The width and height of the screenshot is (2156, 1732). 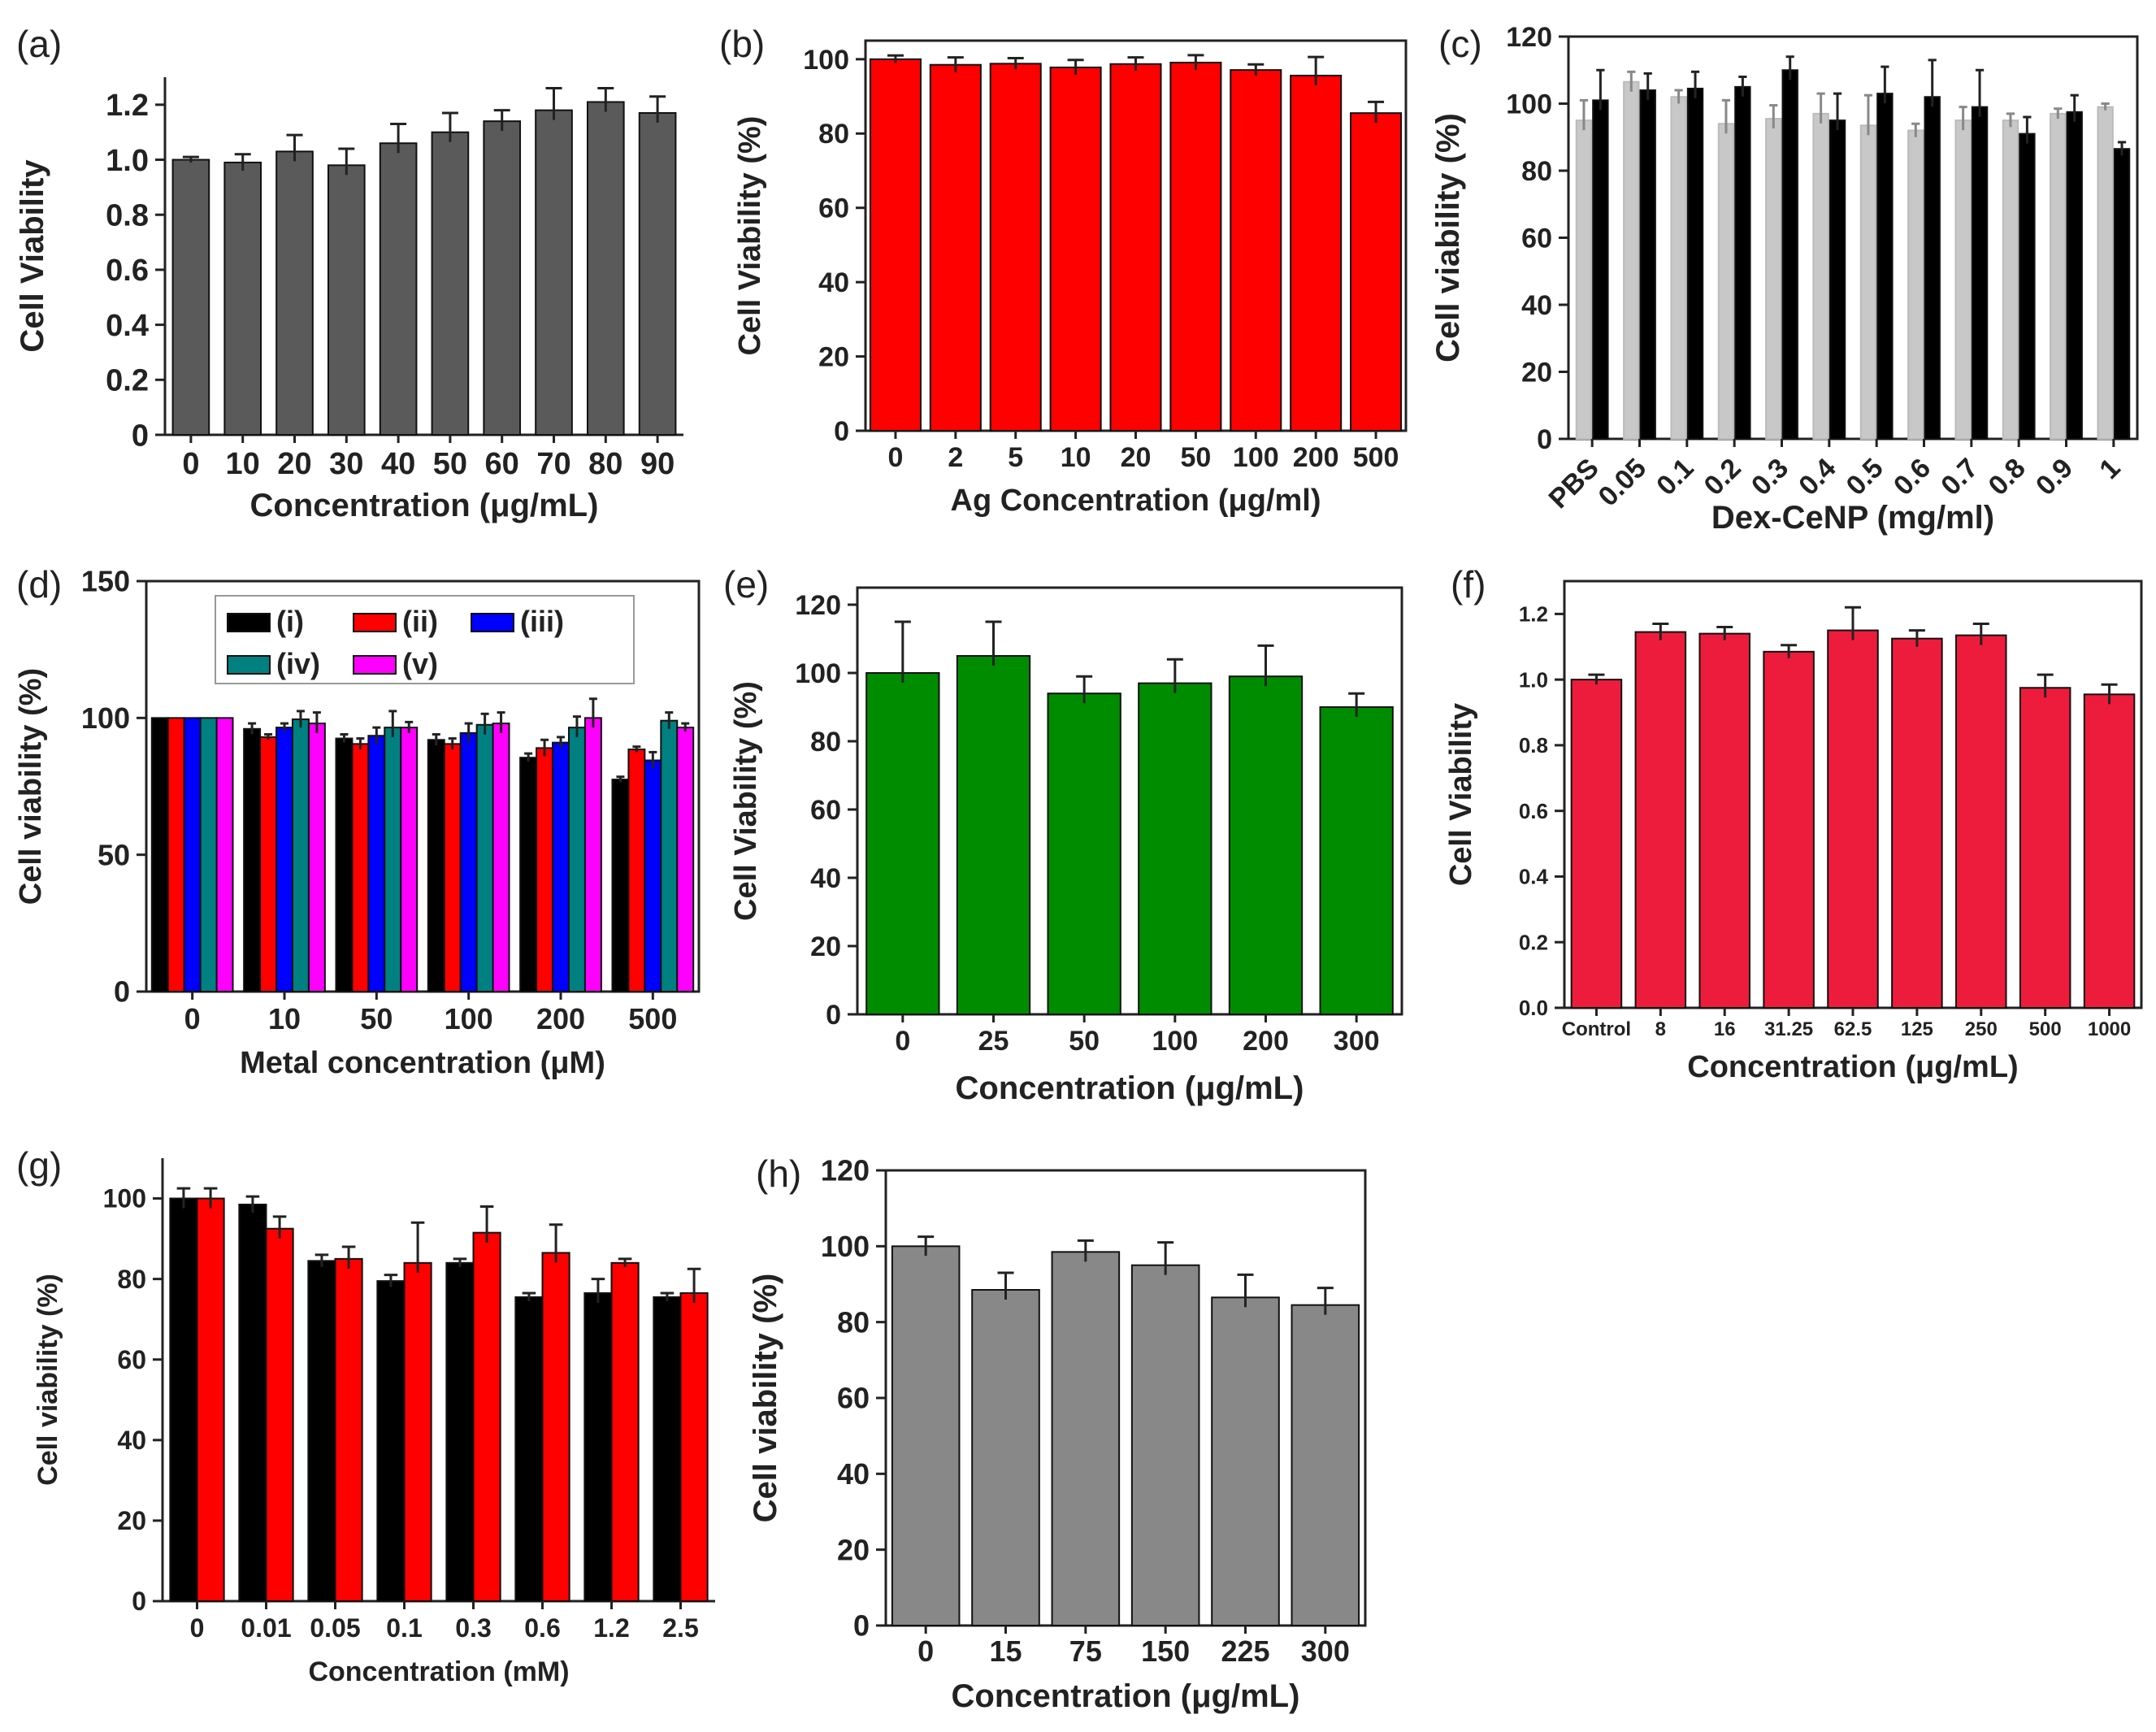 What do you see at coordinates (1622, 483) in the screenshot?
I see `x-tick-label: 0.05` at bounding box center [1622, 483].